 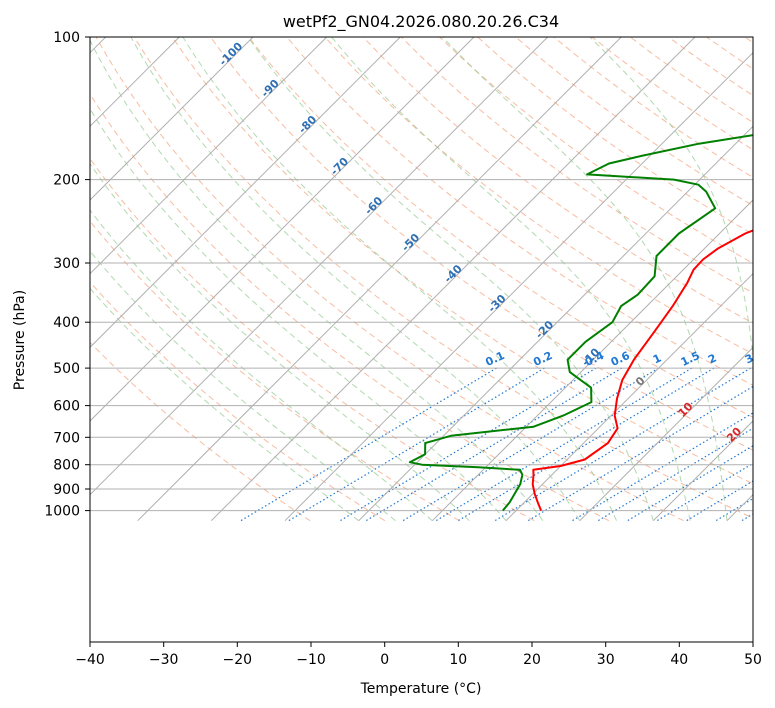 What do you see at coordinates (418, 655) in the screenshot?
I see `x-axis: −40 −30 −20 −10 0 10 20 30 40 50` at bounding box center [418, 655].